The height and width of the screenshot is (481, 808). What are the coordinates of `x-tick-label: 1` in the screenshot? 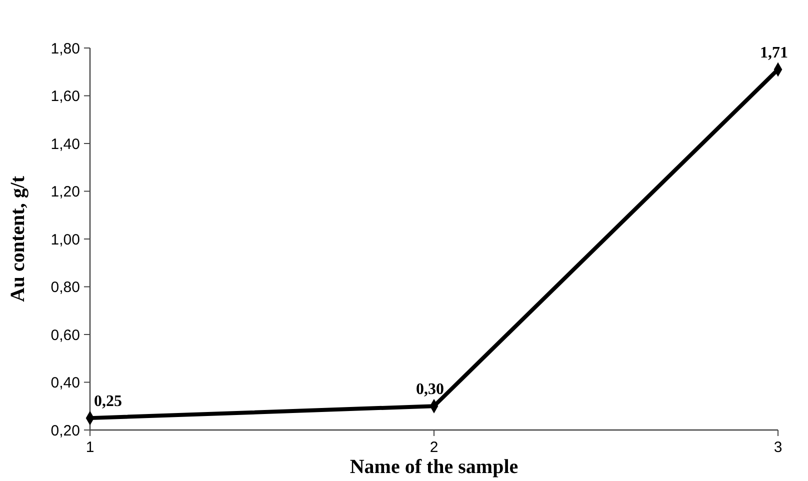 It's located at (90, 447).